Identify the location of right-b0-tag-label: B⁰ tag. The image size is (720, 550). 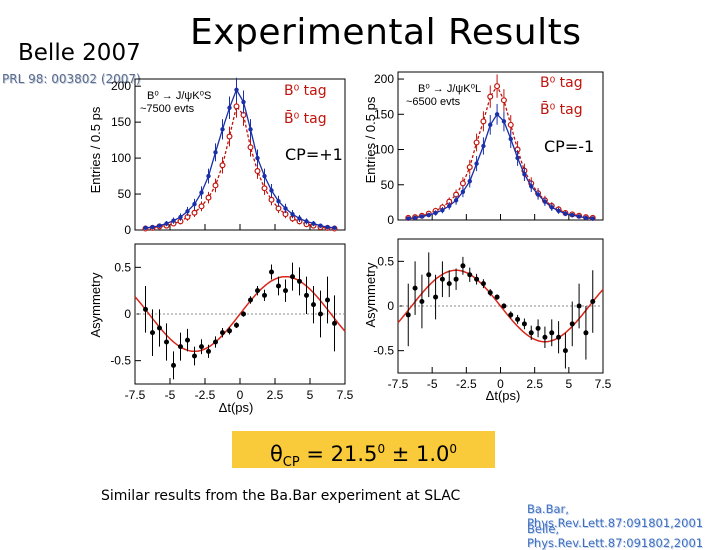
(561, 83).